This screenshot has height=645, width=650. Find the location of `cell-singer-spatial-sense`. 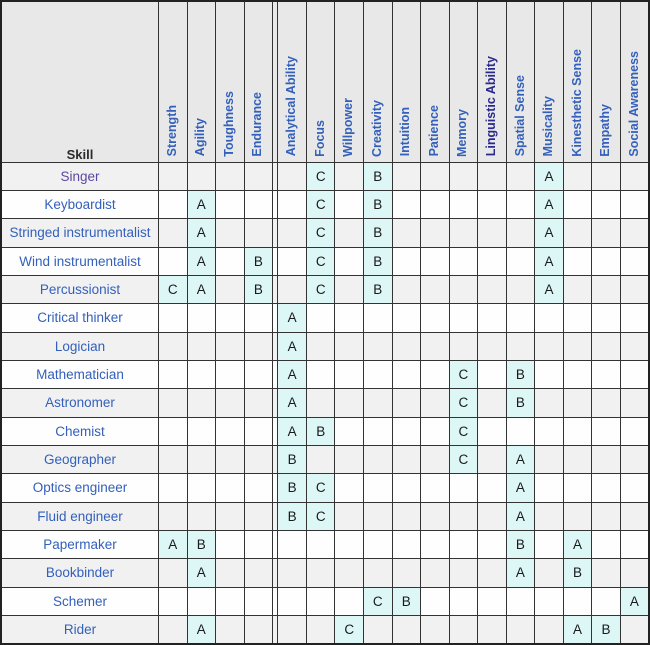

cell-singer-spatial-sense is located at coordinates (520, 176).